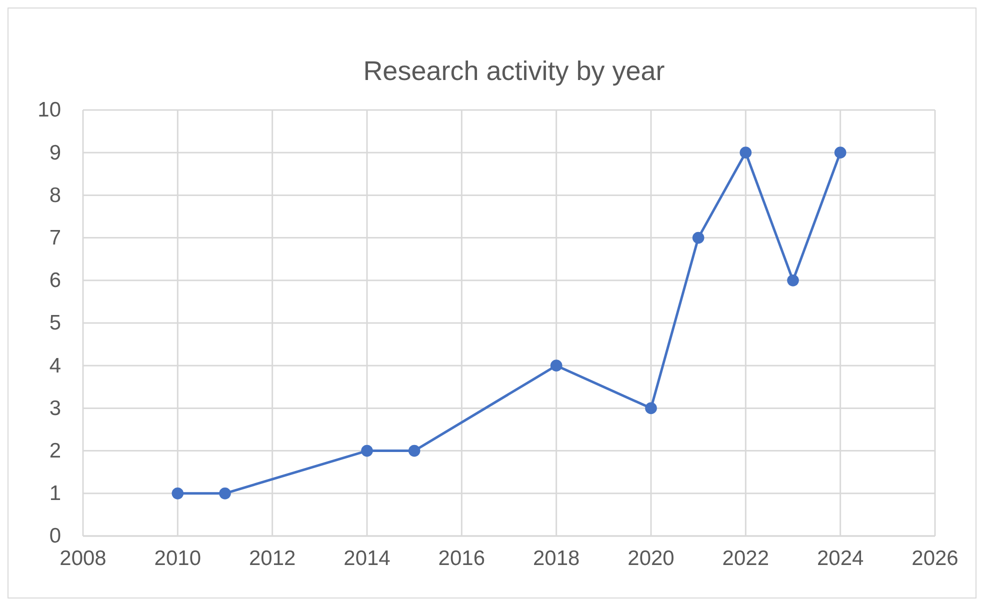 This screenshot has width=981, height=602. Describe the element at coordinates (49, 110) in the screenshot. I see `y-tick-label: 10` at that location.